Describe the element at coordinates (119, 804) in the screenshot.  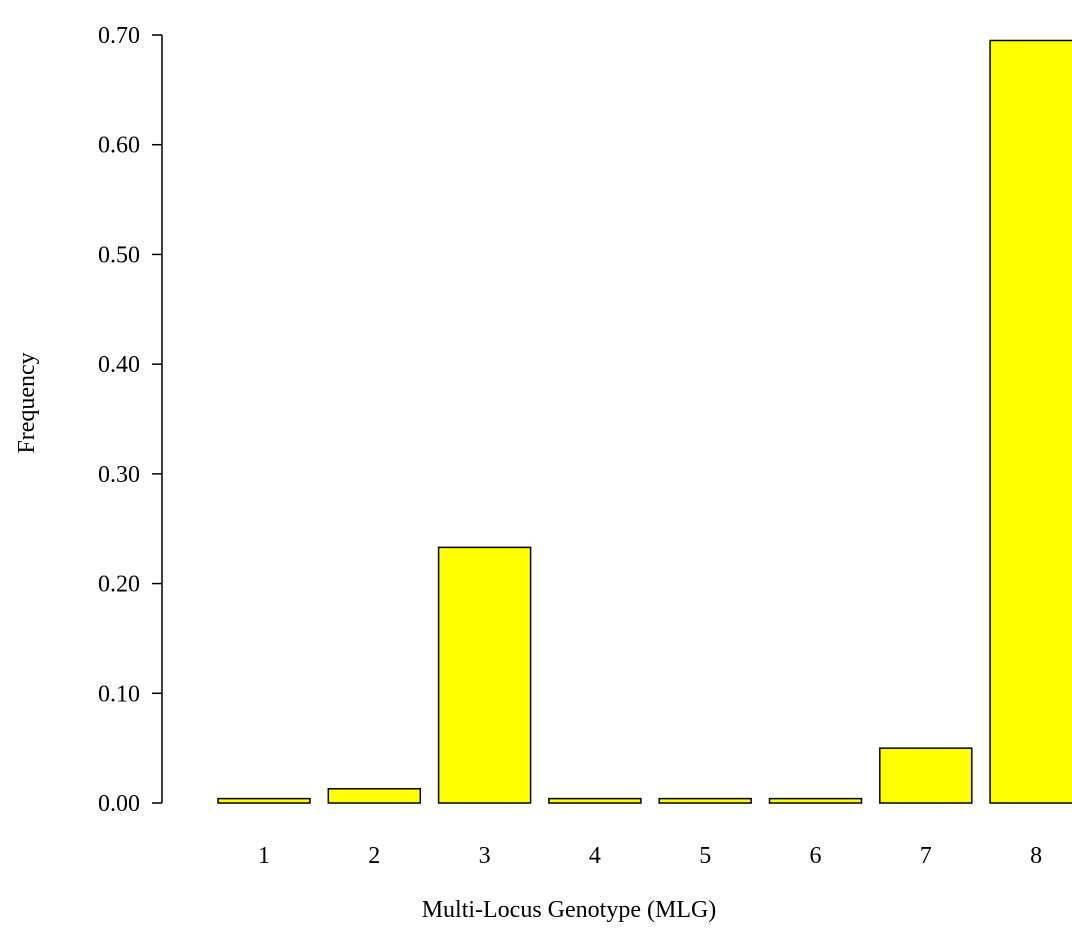
I see `y-tick-label-0: 0.00` at that location.